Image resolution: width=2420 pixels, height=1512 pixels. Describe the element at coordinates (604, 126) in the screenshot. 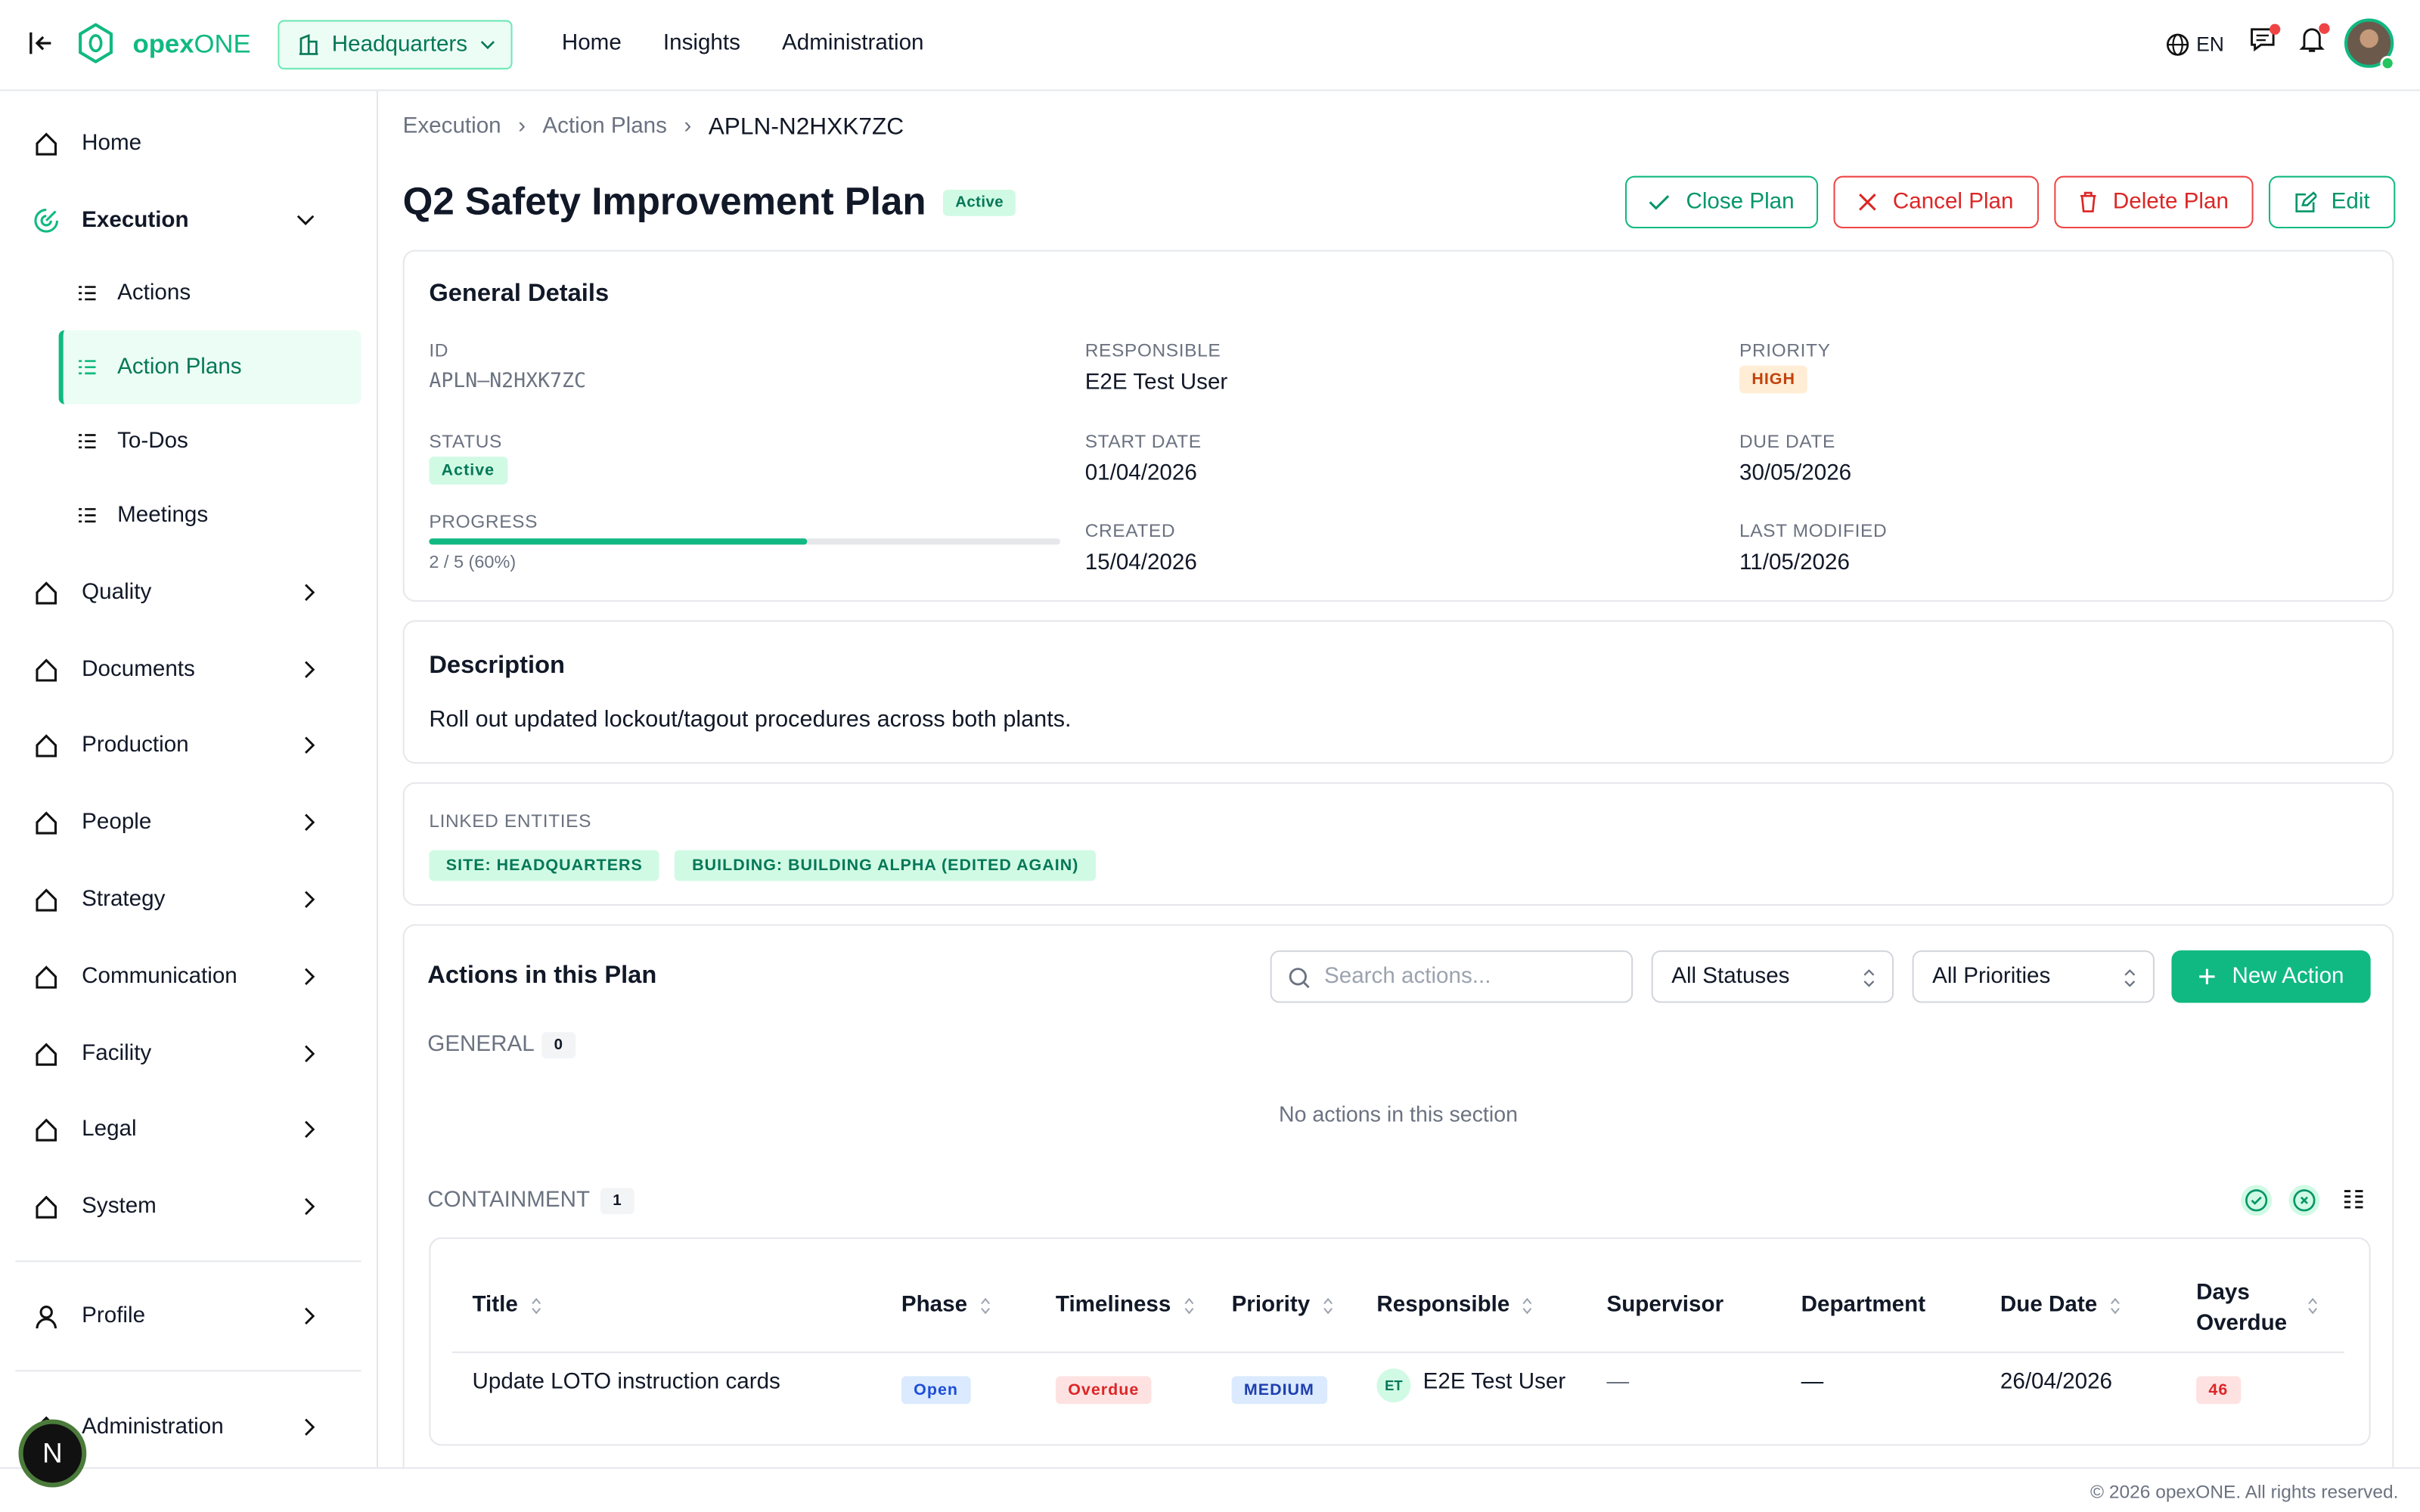

I see `breadcrumb-item: Action Plans` at that location.